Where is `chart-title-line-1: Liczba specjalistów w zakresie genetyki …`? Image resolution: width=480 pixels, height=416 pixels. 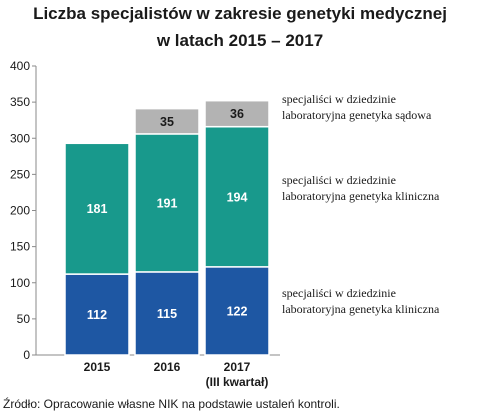 chart-title-line-1: Liczba specjalistów w zakresie genetyki … is located at coordinates (240, 13).